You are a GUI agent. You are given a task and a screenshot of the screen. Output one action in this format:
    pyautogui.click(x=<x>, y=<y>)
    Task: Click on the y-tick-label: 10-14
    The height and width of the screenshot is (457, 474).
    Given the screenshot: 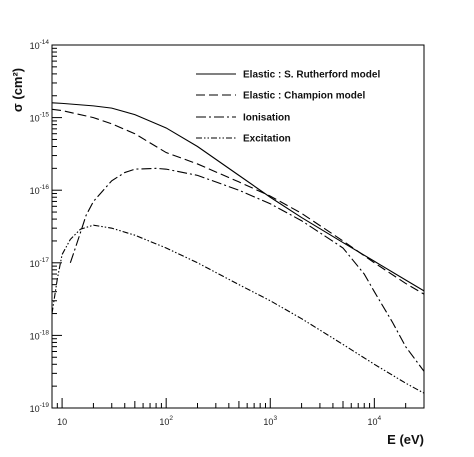 What is the action you would take?
    pyautogui.click(x=40, y=45)
    